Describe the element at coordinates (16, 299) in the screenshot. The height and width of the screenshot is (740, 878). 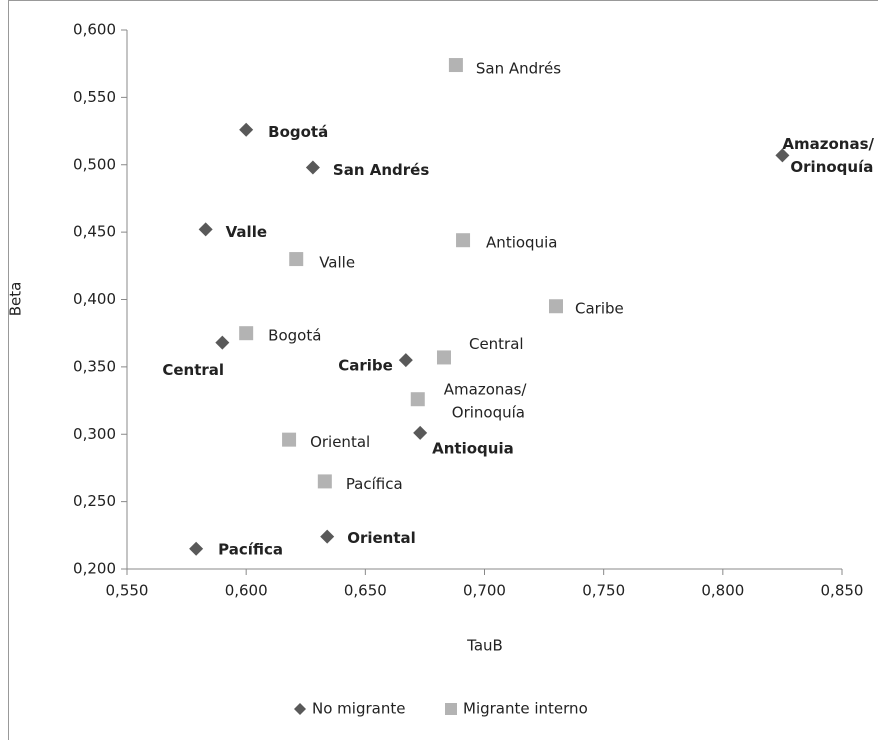
I see `y-axis-title: Beta` at that location.